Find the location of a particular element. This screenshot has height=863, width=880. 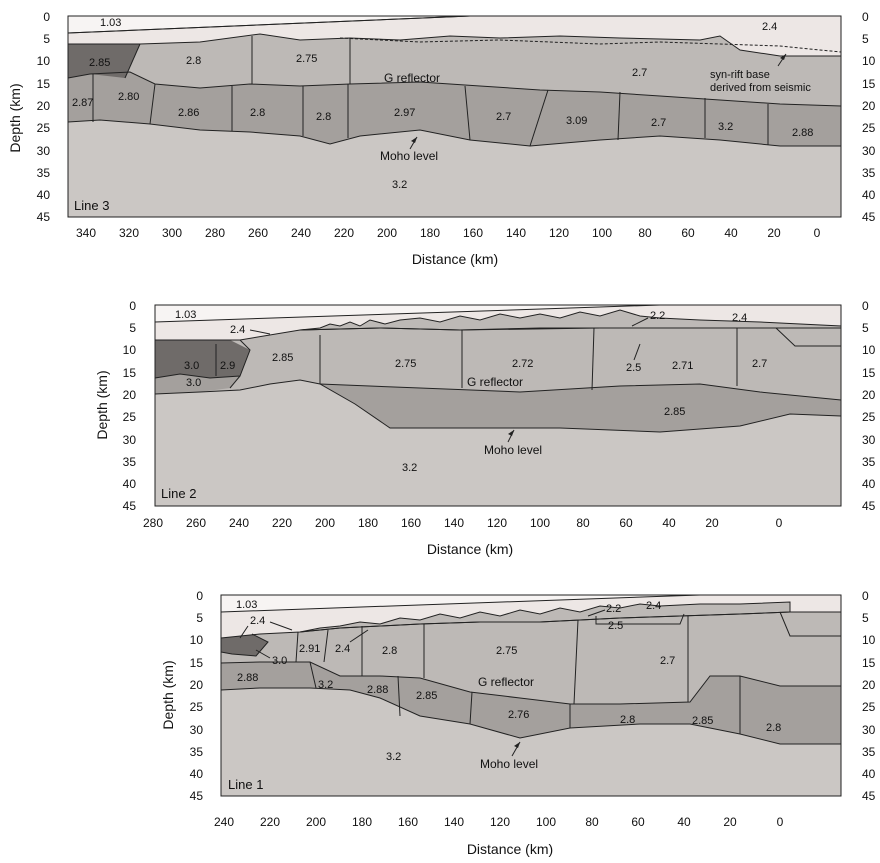

line2-name: Line 2 is located at coordinates (178, 493).